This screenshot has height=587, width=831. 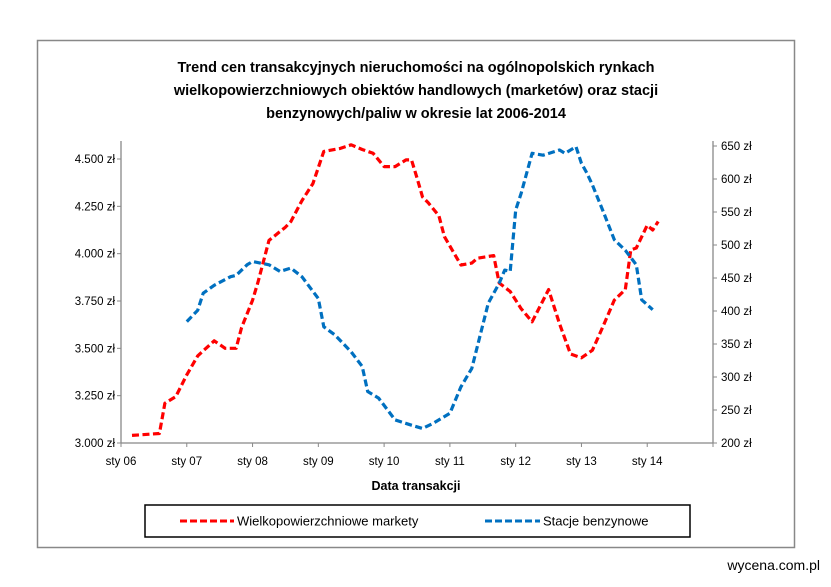 What do you see at coordinates (736, 378) in the screenshot?
I see `right-tick-label: 300 zł` at bounding box center [736, 378].